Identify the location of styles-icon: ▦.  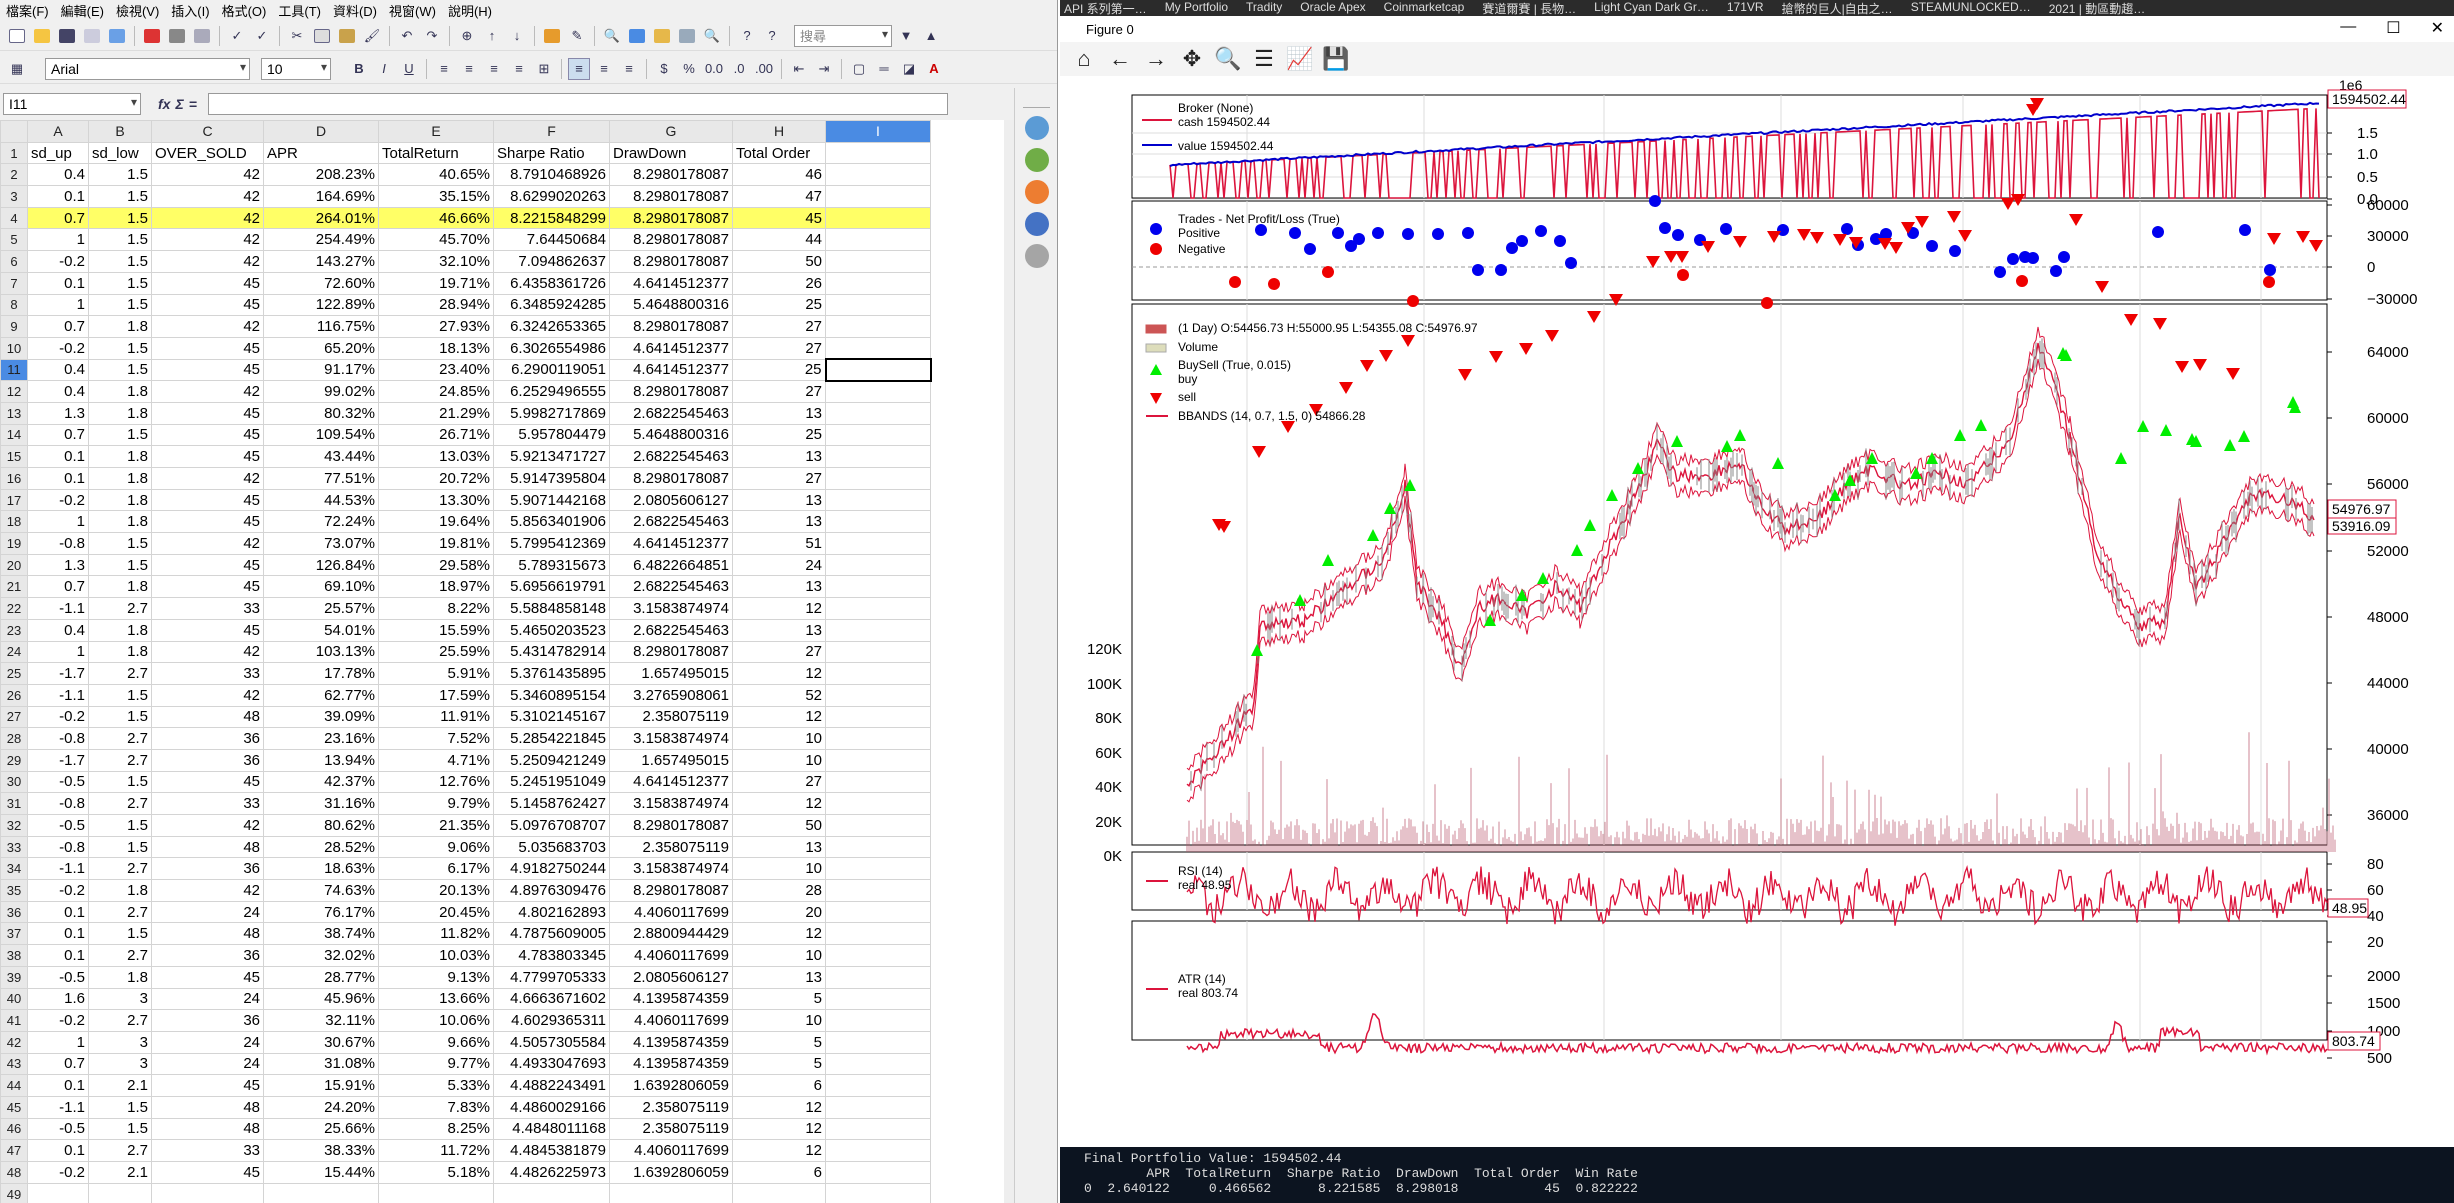
(17, 68).